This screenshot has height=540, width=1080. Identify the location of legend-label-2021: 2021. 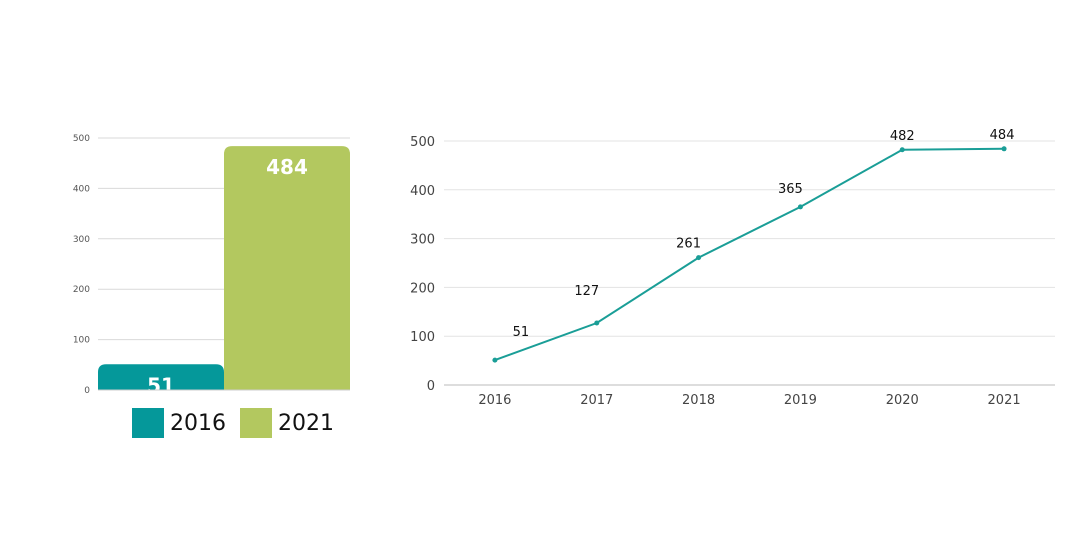
(306, 423).